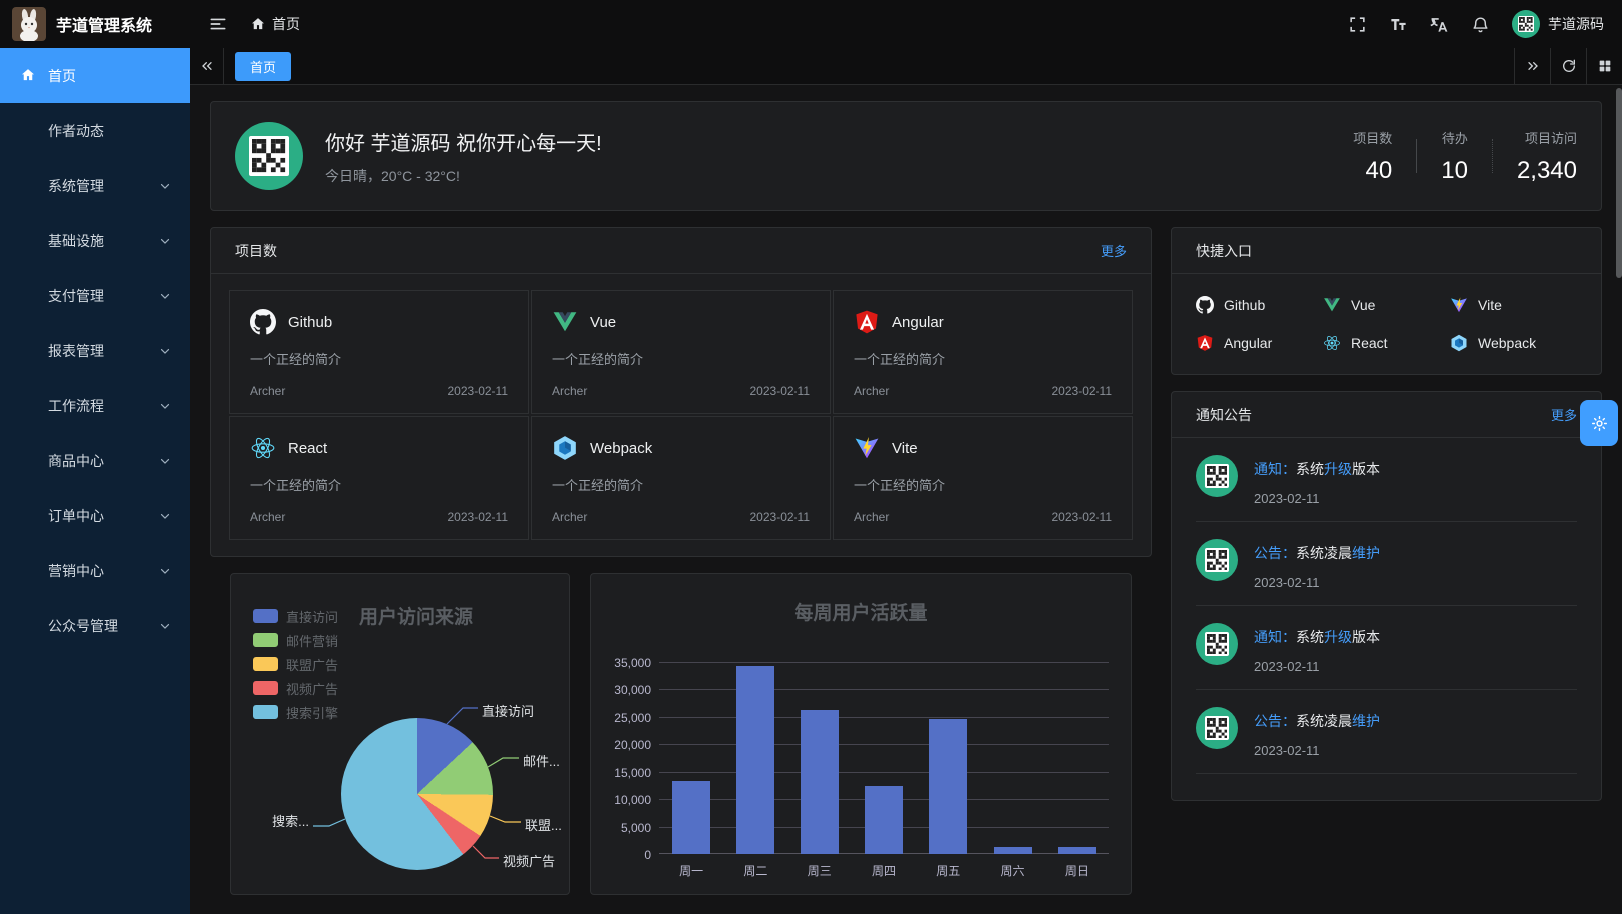 The height and width of the screenshot is (914, 1622). Describe the element at coordinates (76, 295) in the screenshot. I see `sidebar-item-label: 支付管理` at that location.